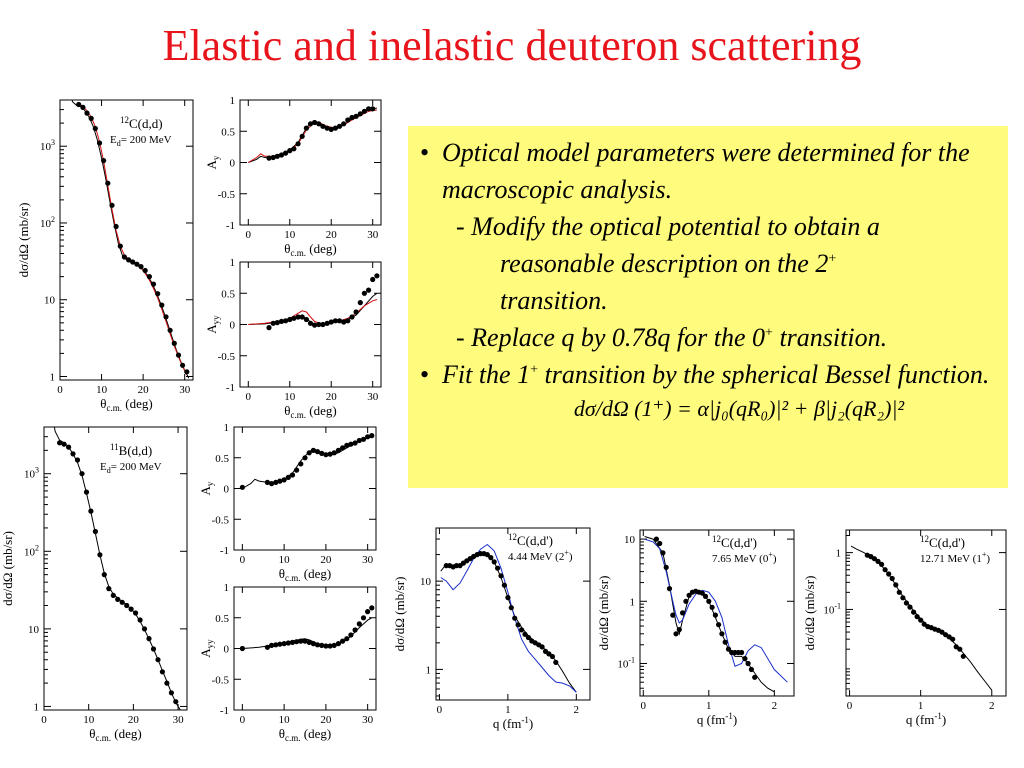 The image size is (1024, 768). Describe the element at coordinates (31, 550) in the screenshot. I see `y-tick-label: 10²` at that location.